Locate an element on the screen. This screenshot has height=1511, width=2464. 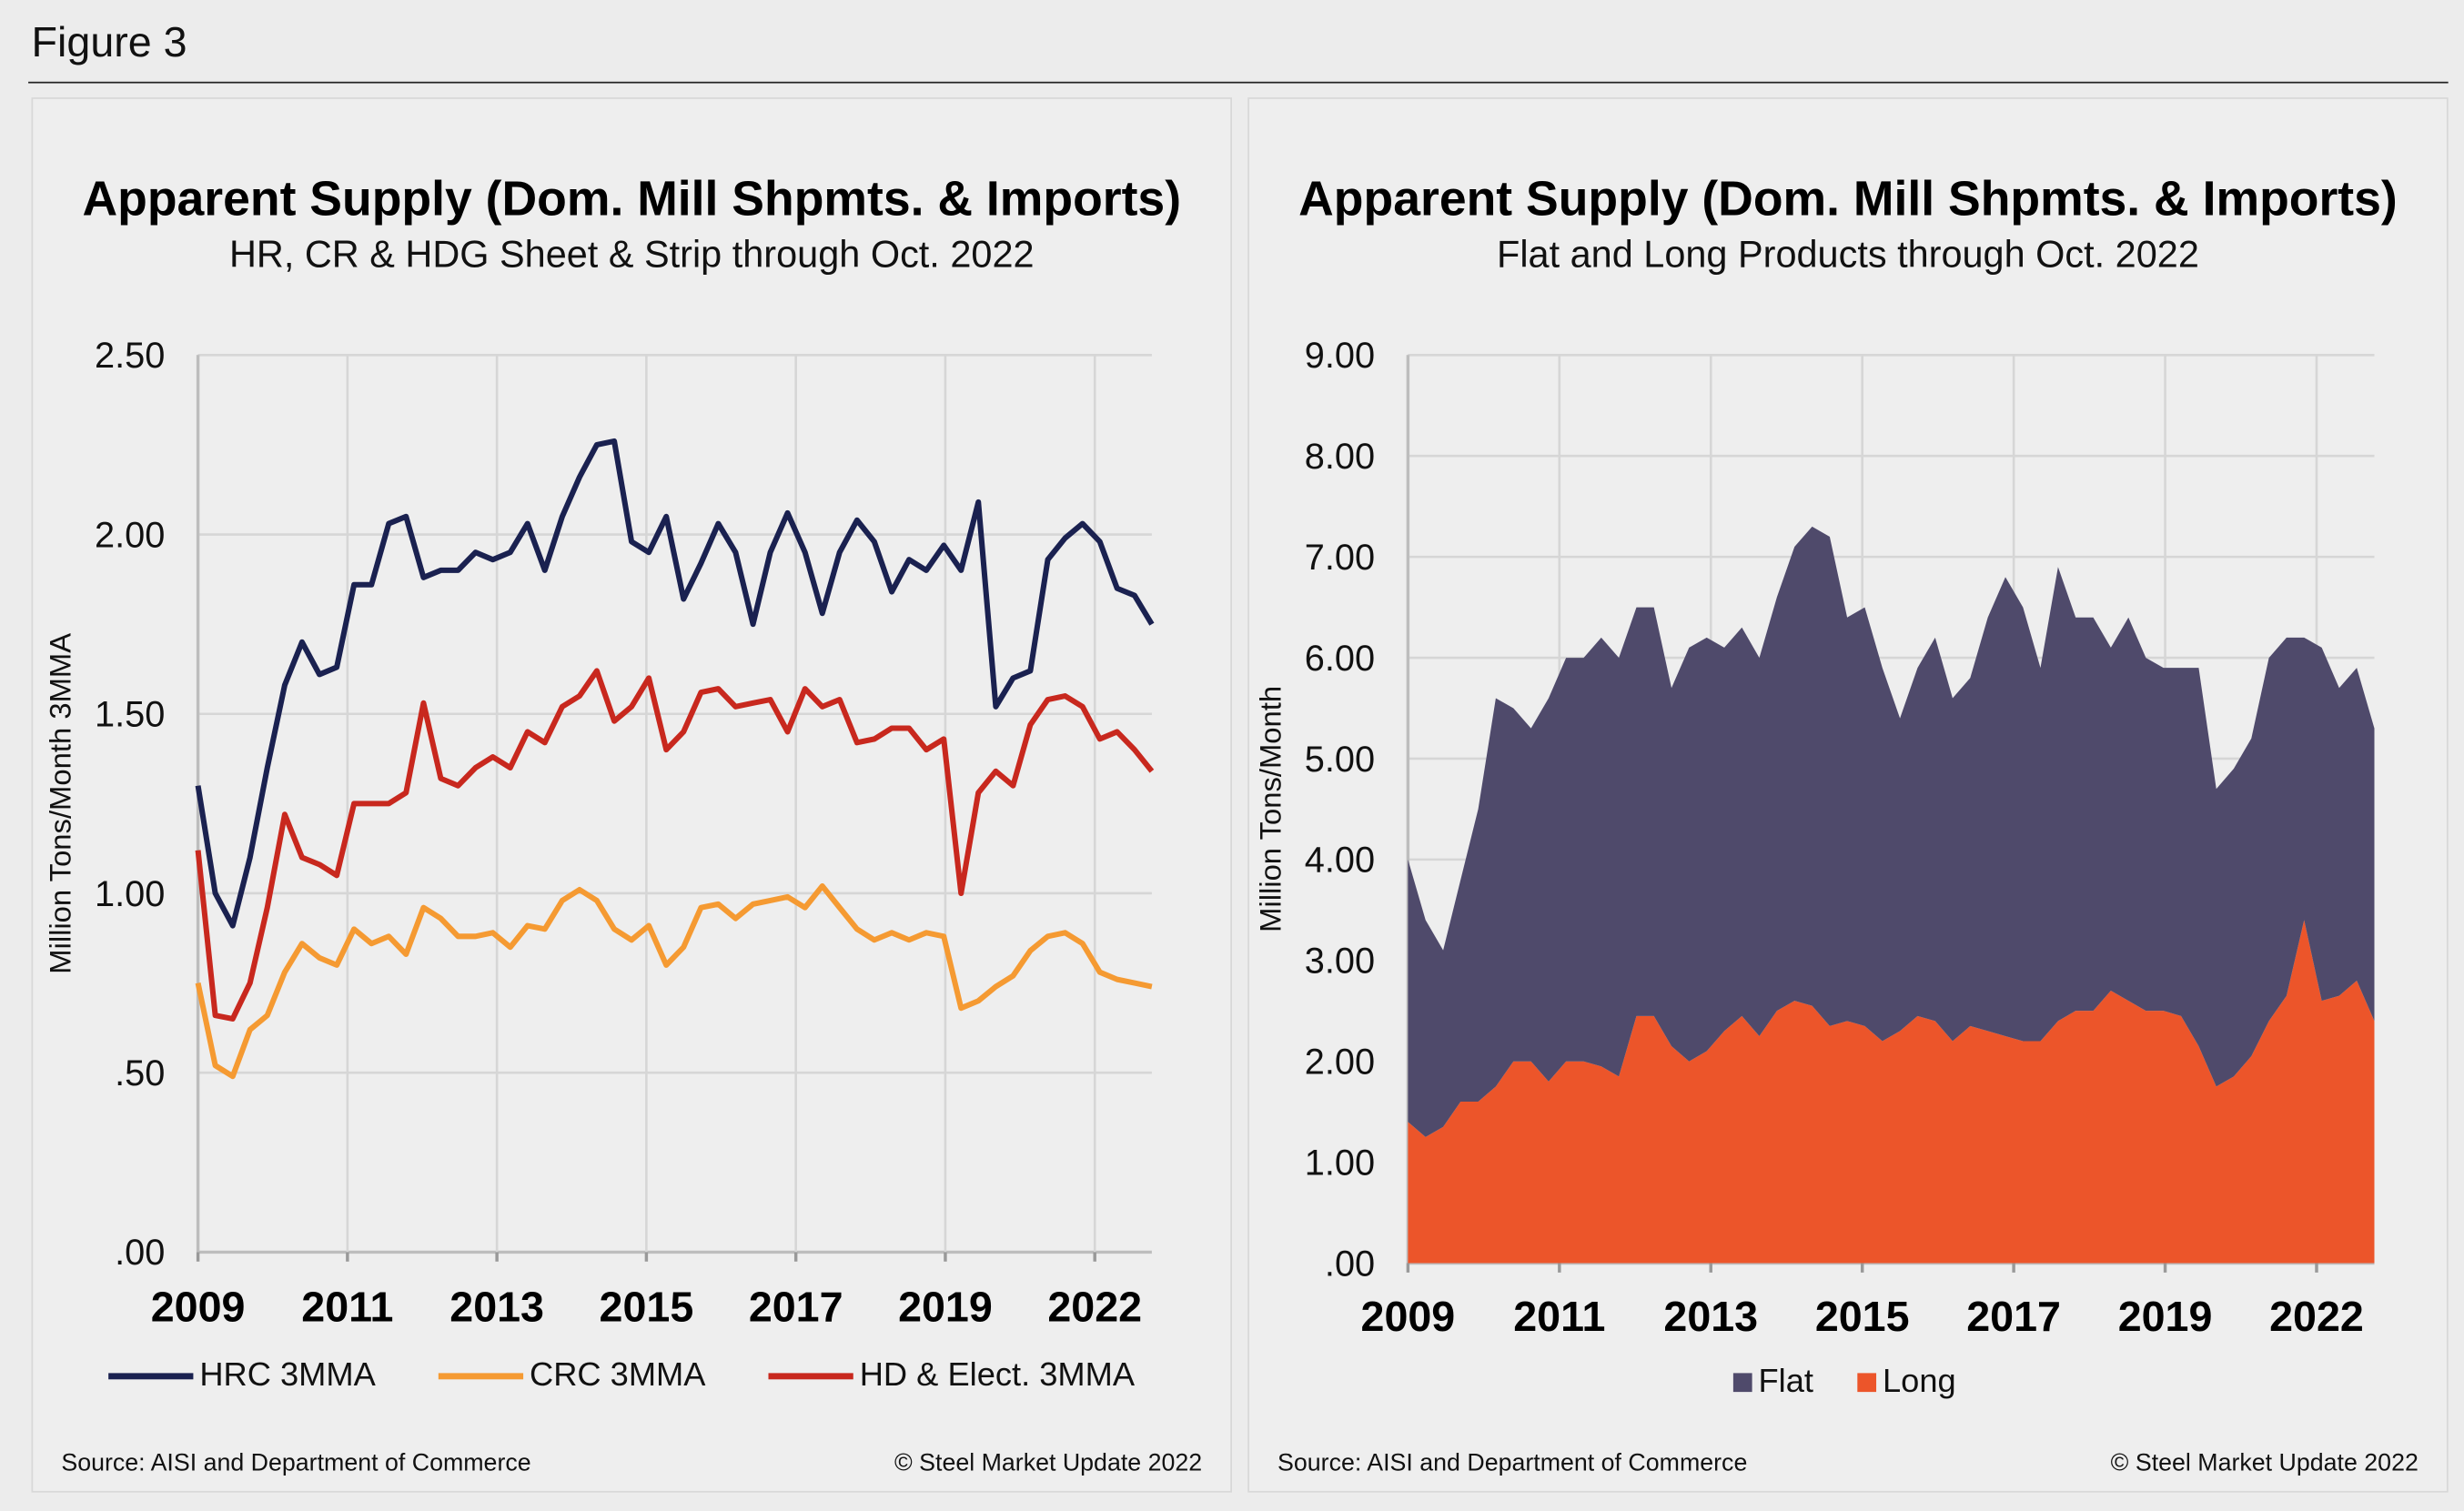
right-copyright: © Steel Market Update 2022 is located at coordinates (2264, 1463).